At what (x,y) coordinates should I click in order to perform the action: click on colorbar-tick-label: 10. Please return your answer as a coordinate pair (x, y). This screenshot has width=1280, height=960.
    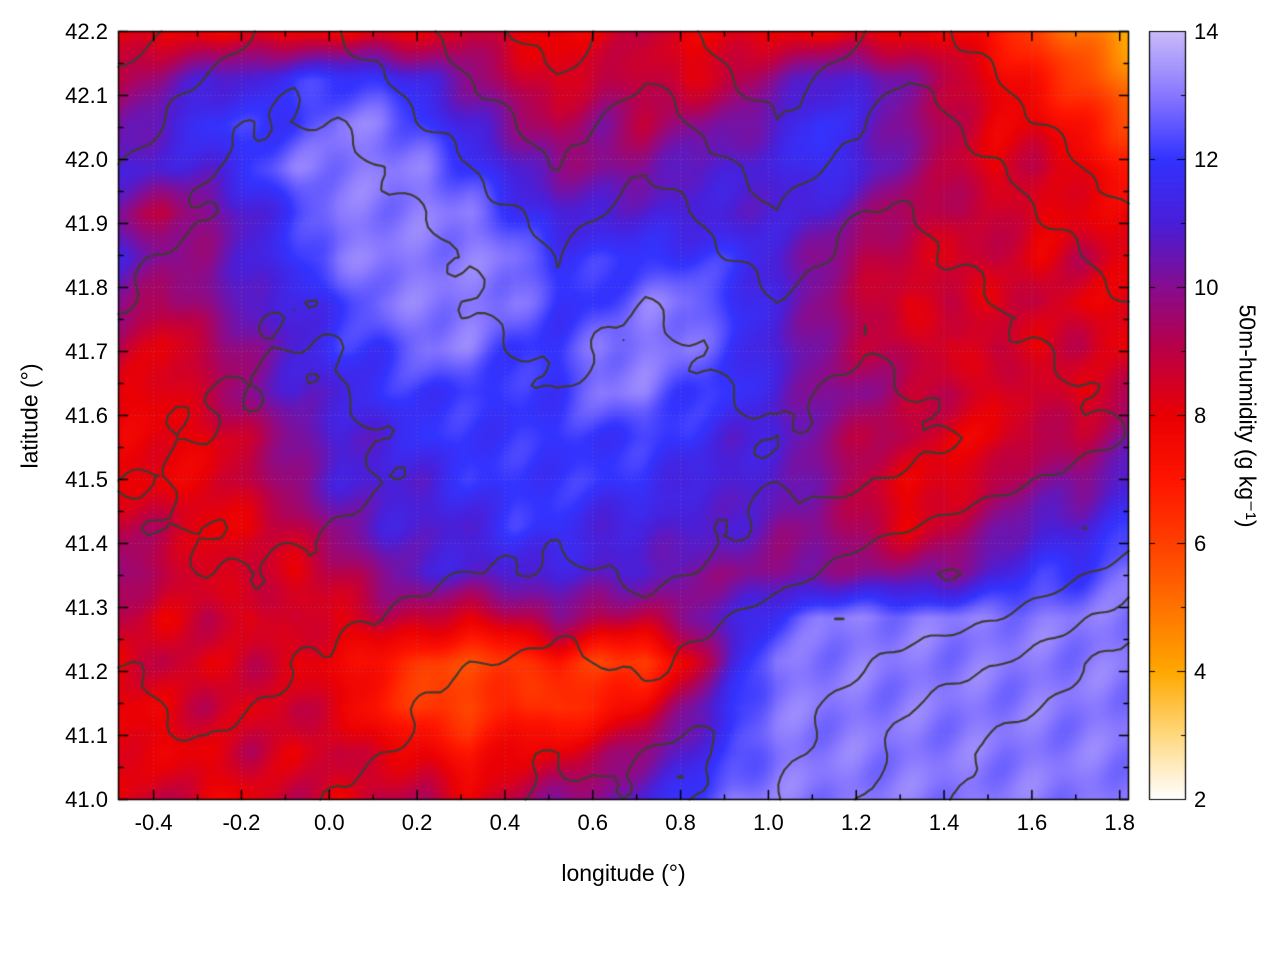
    Looking at the image, I should click on (1206, 287).